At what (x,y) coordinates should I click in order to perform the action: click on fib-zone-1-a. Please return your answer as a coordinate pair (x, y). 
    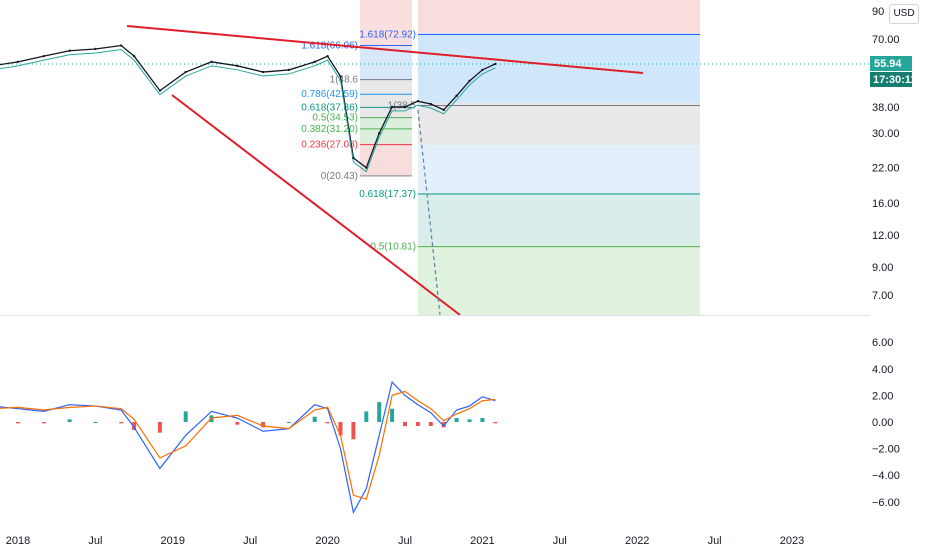
    Looking at the image, I should click on (386, 63).